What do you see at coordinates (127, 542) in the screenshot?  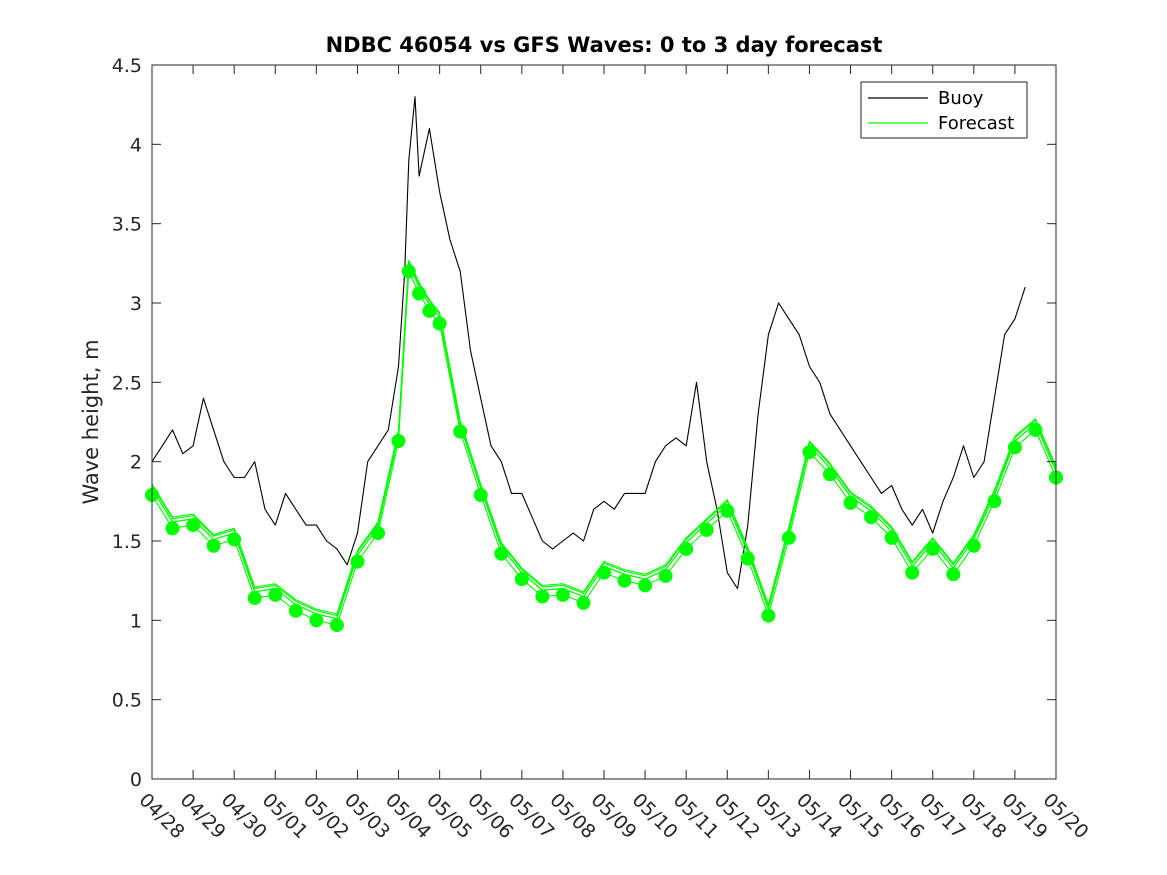 I see `y-tick-label: 1.5` at bounding box center [127, 542].